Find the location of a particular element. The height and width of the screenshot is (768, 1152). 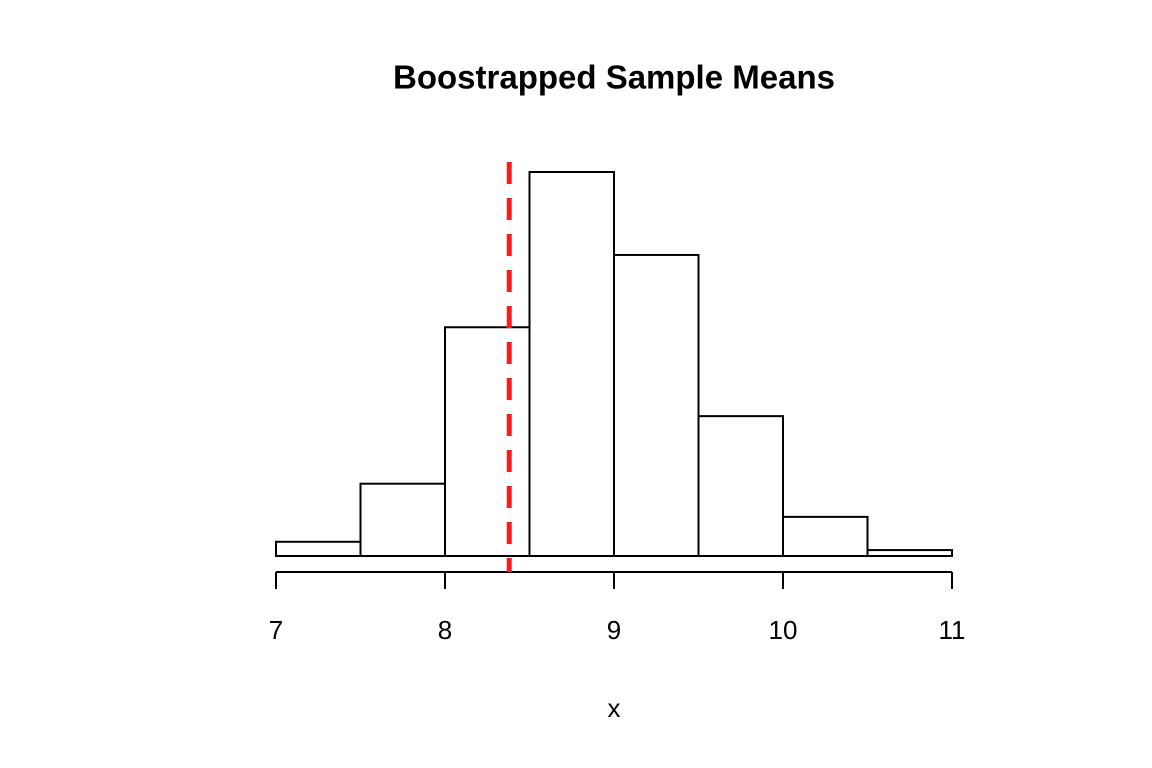

chart-title: Boostrapped Sample Means is located at coordinates (614, 77).